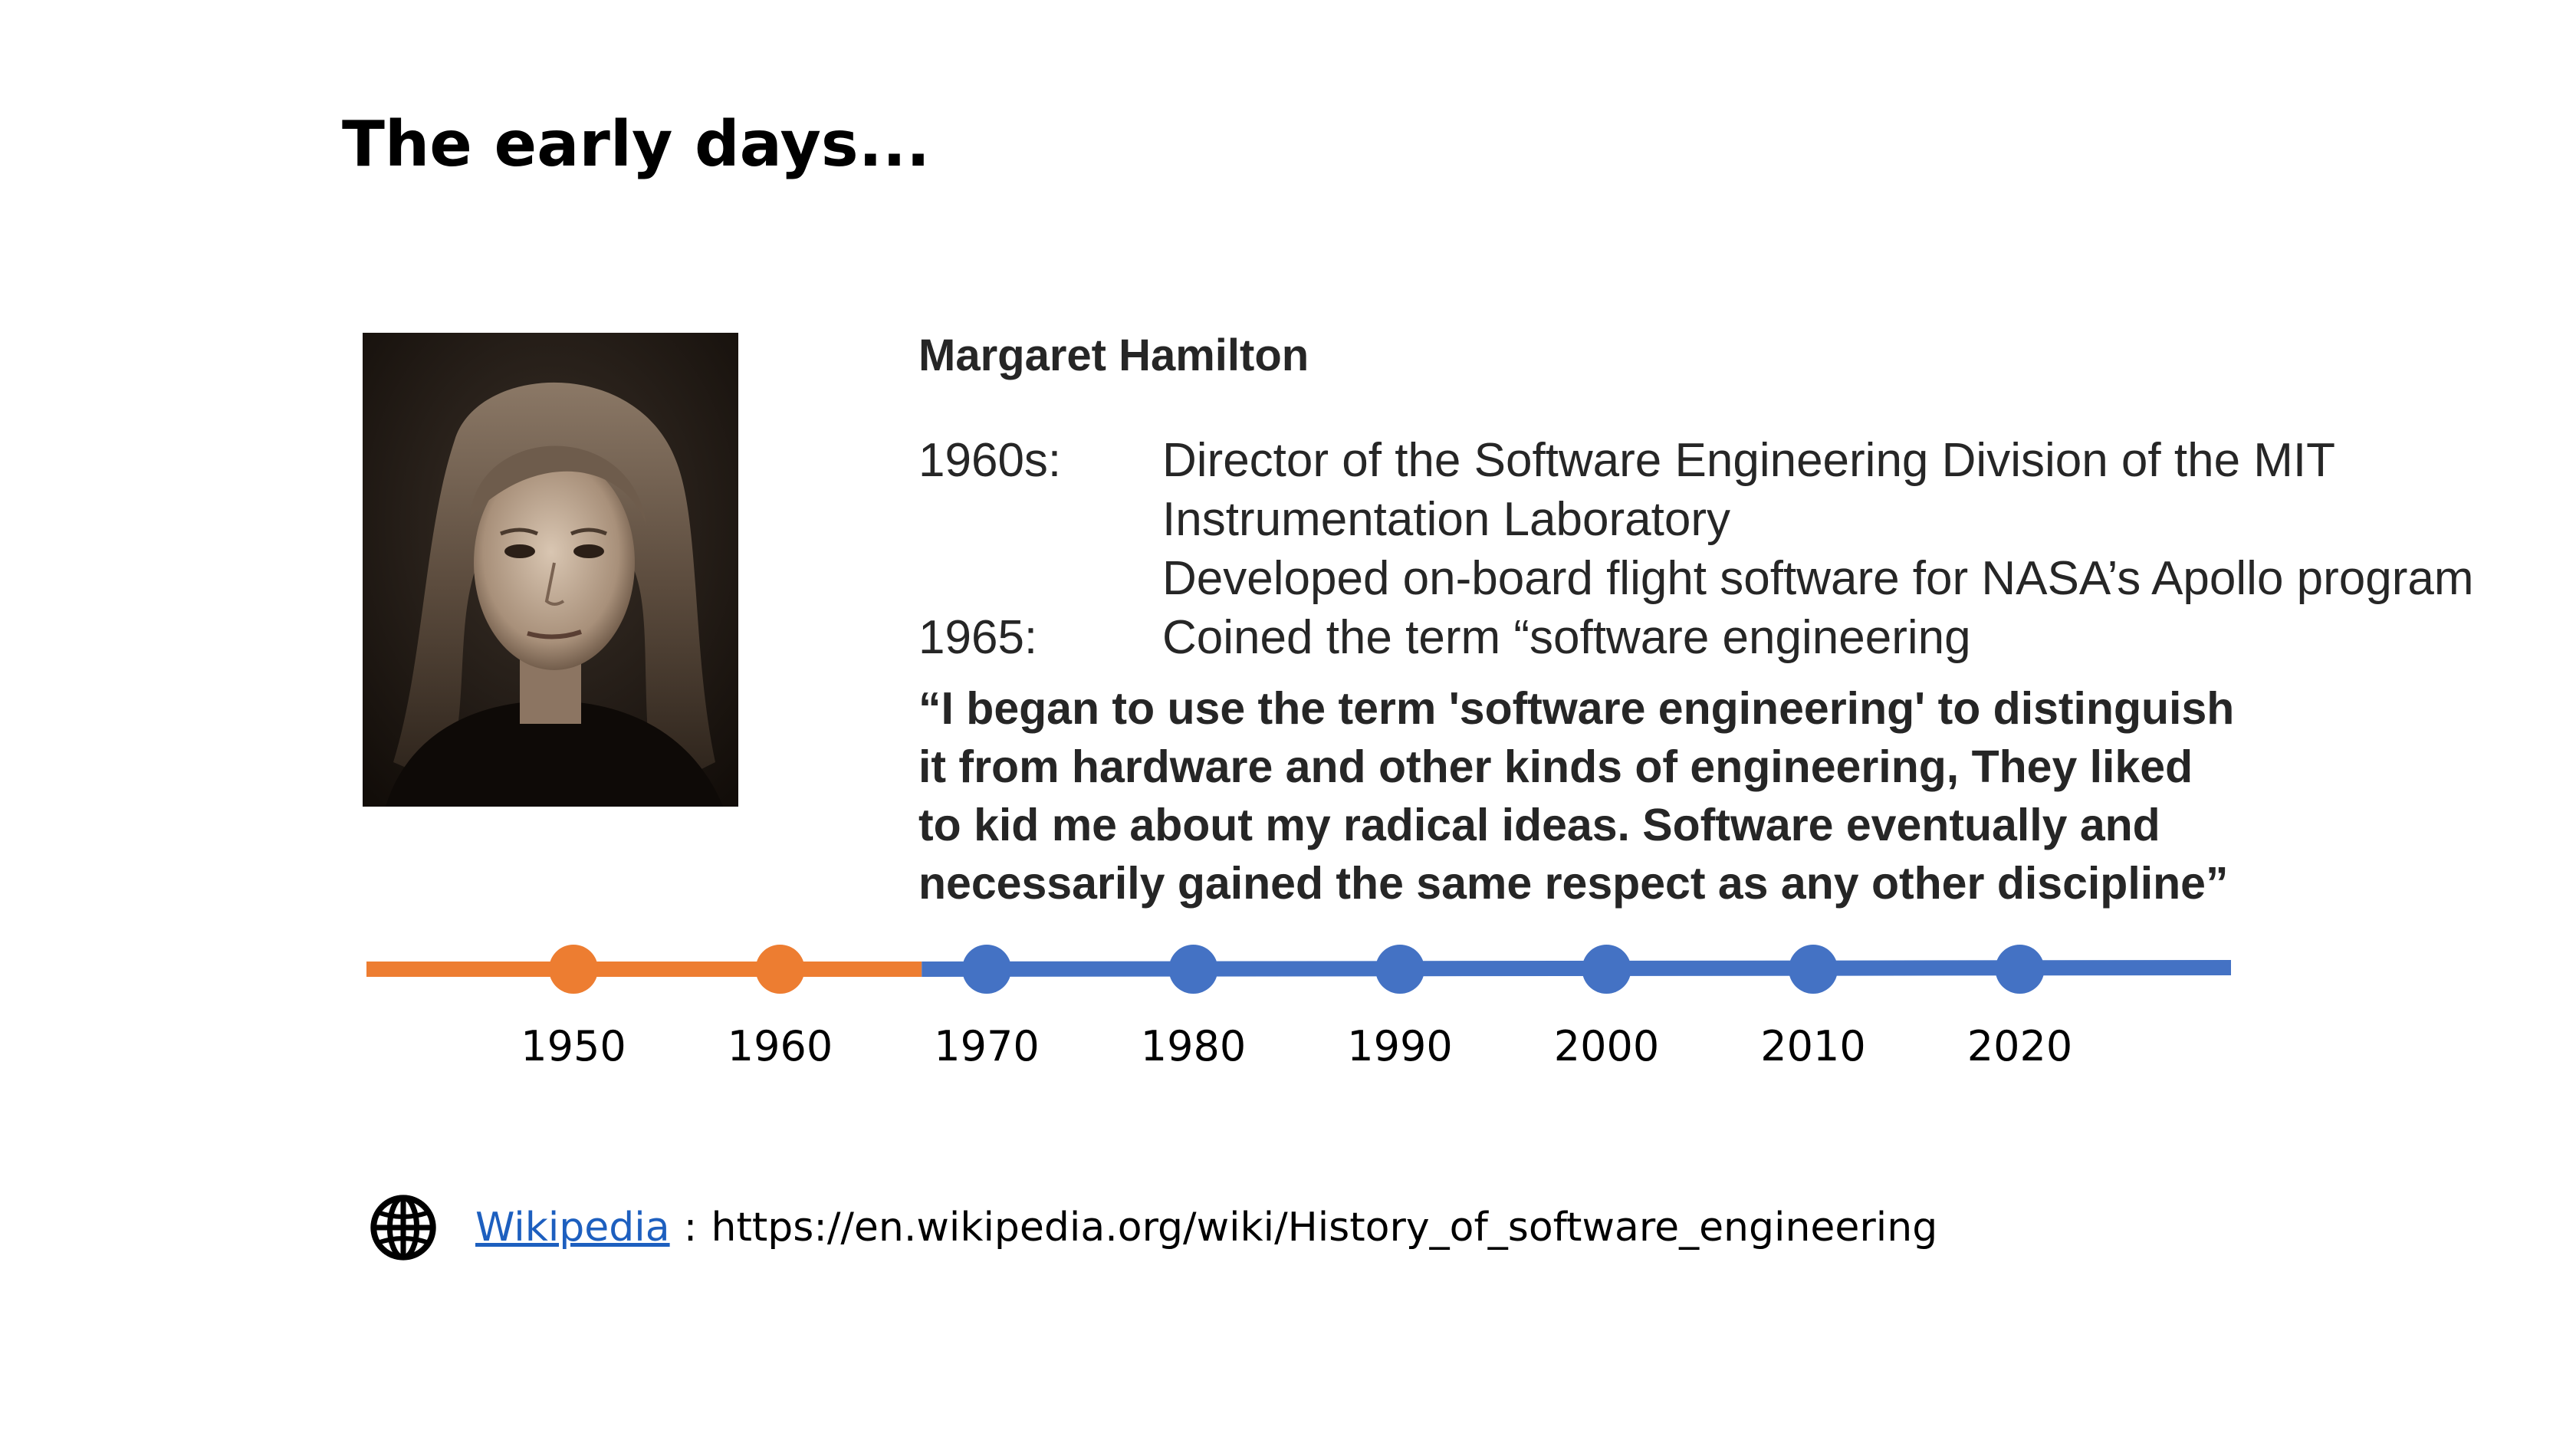  What do you see at coordinates (404, 1227) in the screenshot?
I see `globe-icon` at bounding box center [404, 1227].